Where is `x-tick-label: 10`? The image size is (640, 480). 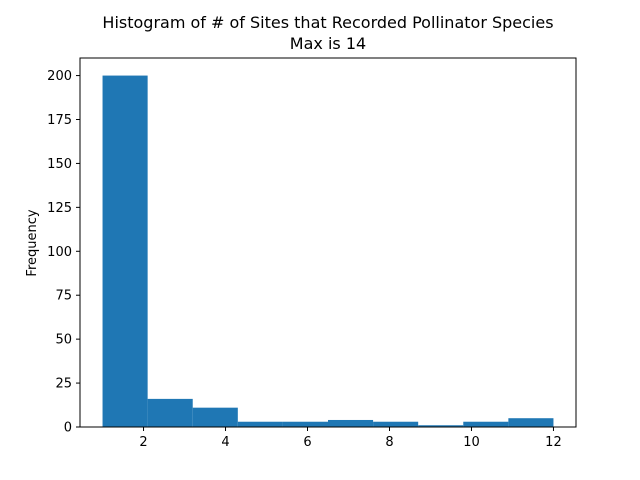
x-tick-label: 10 is located at coordinates (471, 442).